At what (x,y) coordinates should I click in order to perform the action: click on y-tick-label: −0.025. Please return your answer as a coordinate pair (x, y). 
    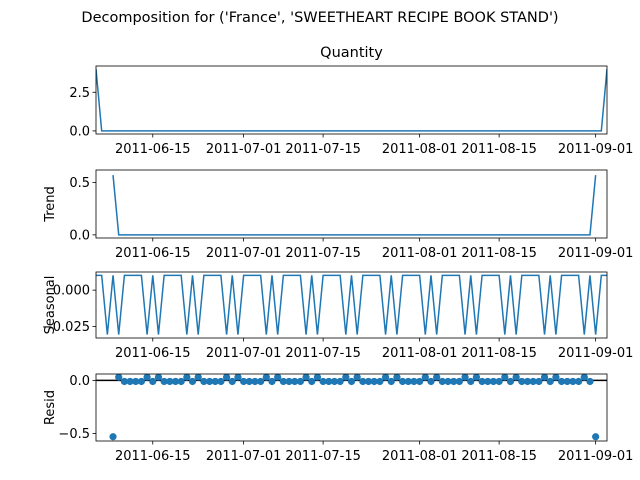
    Looking at the image, I should click on (66, 327).